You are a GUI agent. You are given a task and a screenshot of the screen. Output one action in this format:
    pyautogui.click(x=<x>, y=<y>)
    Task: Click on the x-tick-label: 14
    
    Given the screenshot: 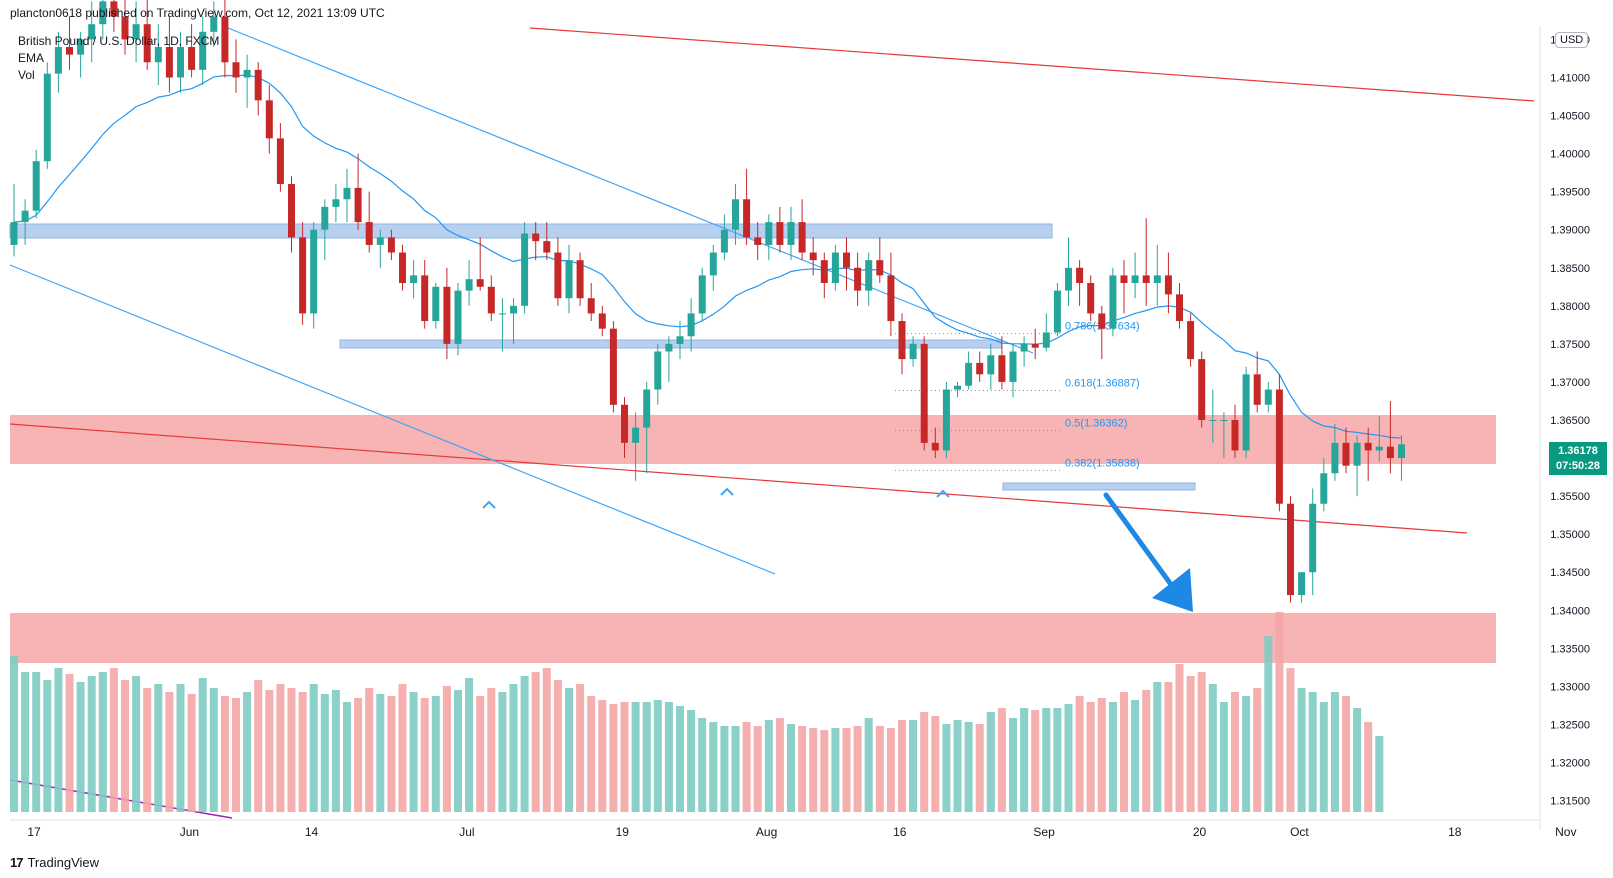 What is the action you would take?
    pyautogui.click(x=312, y=832)
    